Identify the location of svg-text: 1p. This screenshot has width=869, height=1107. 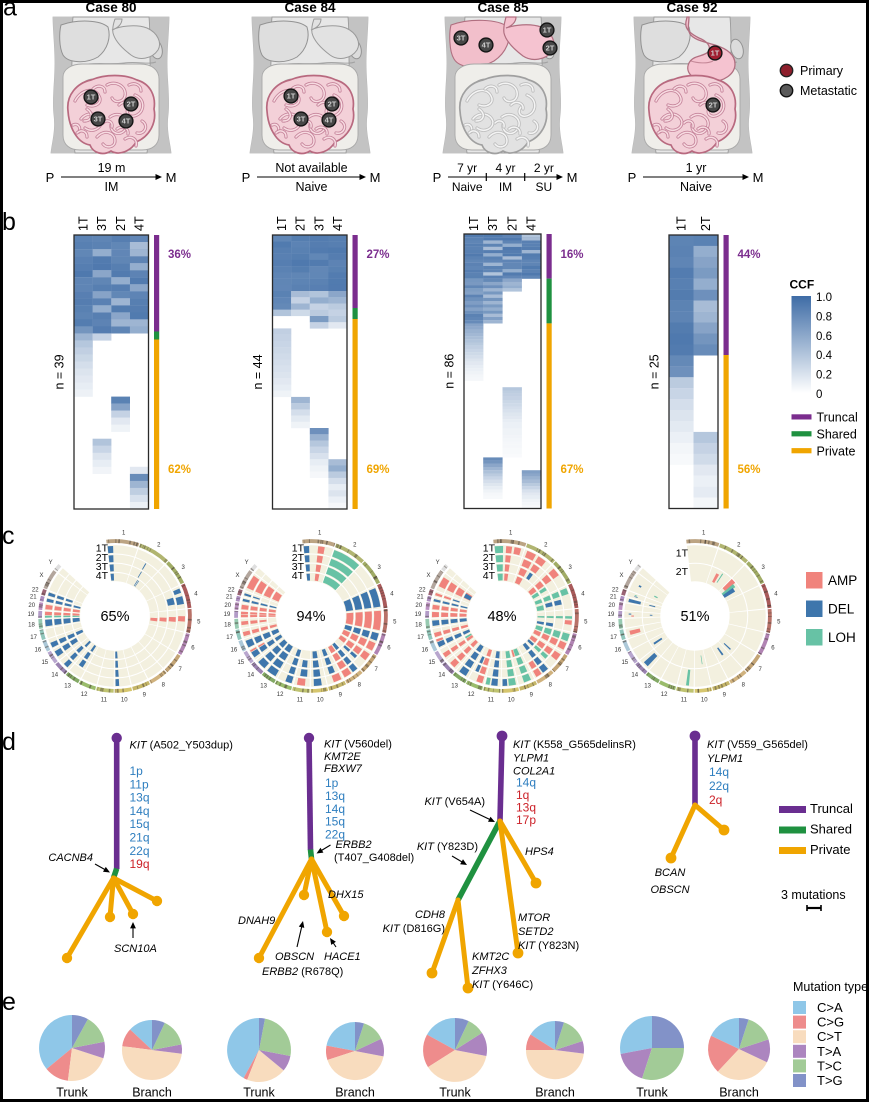
(332, 783).